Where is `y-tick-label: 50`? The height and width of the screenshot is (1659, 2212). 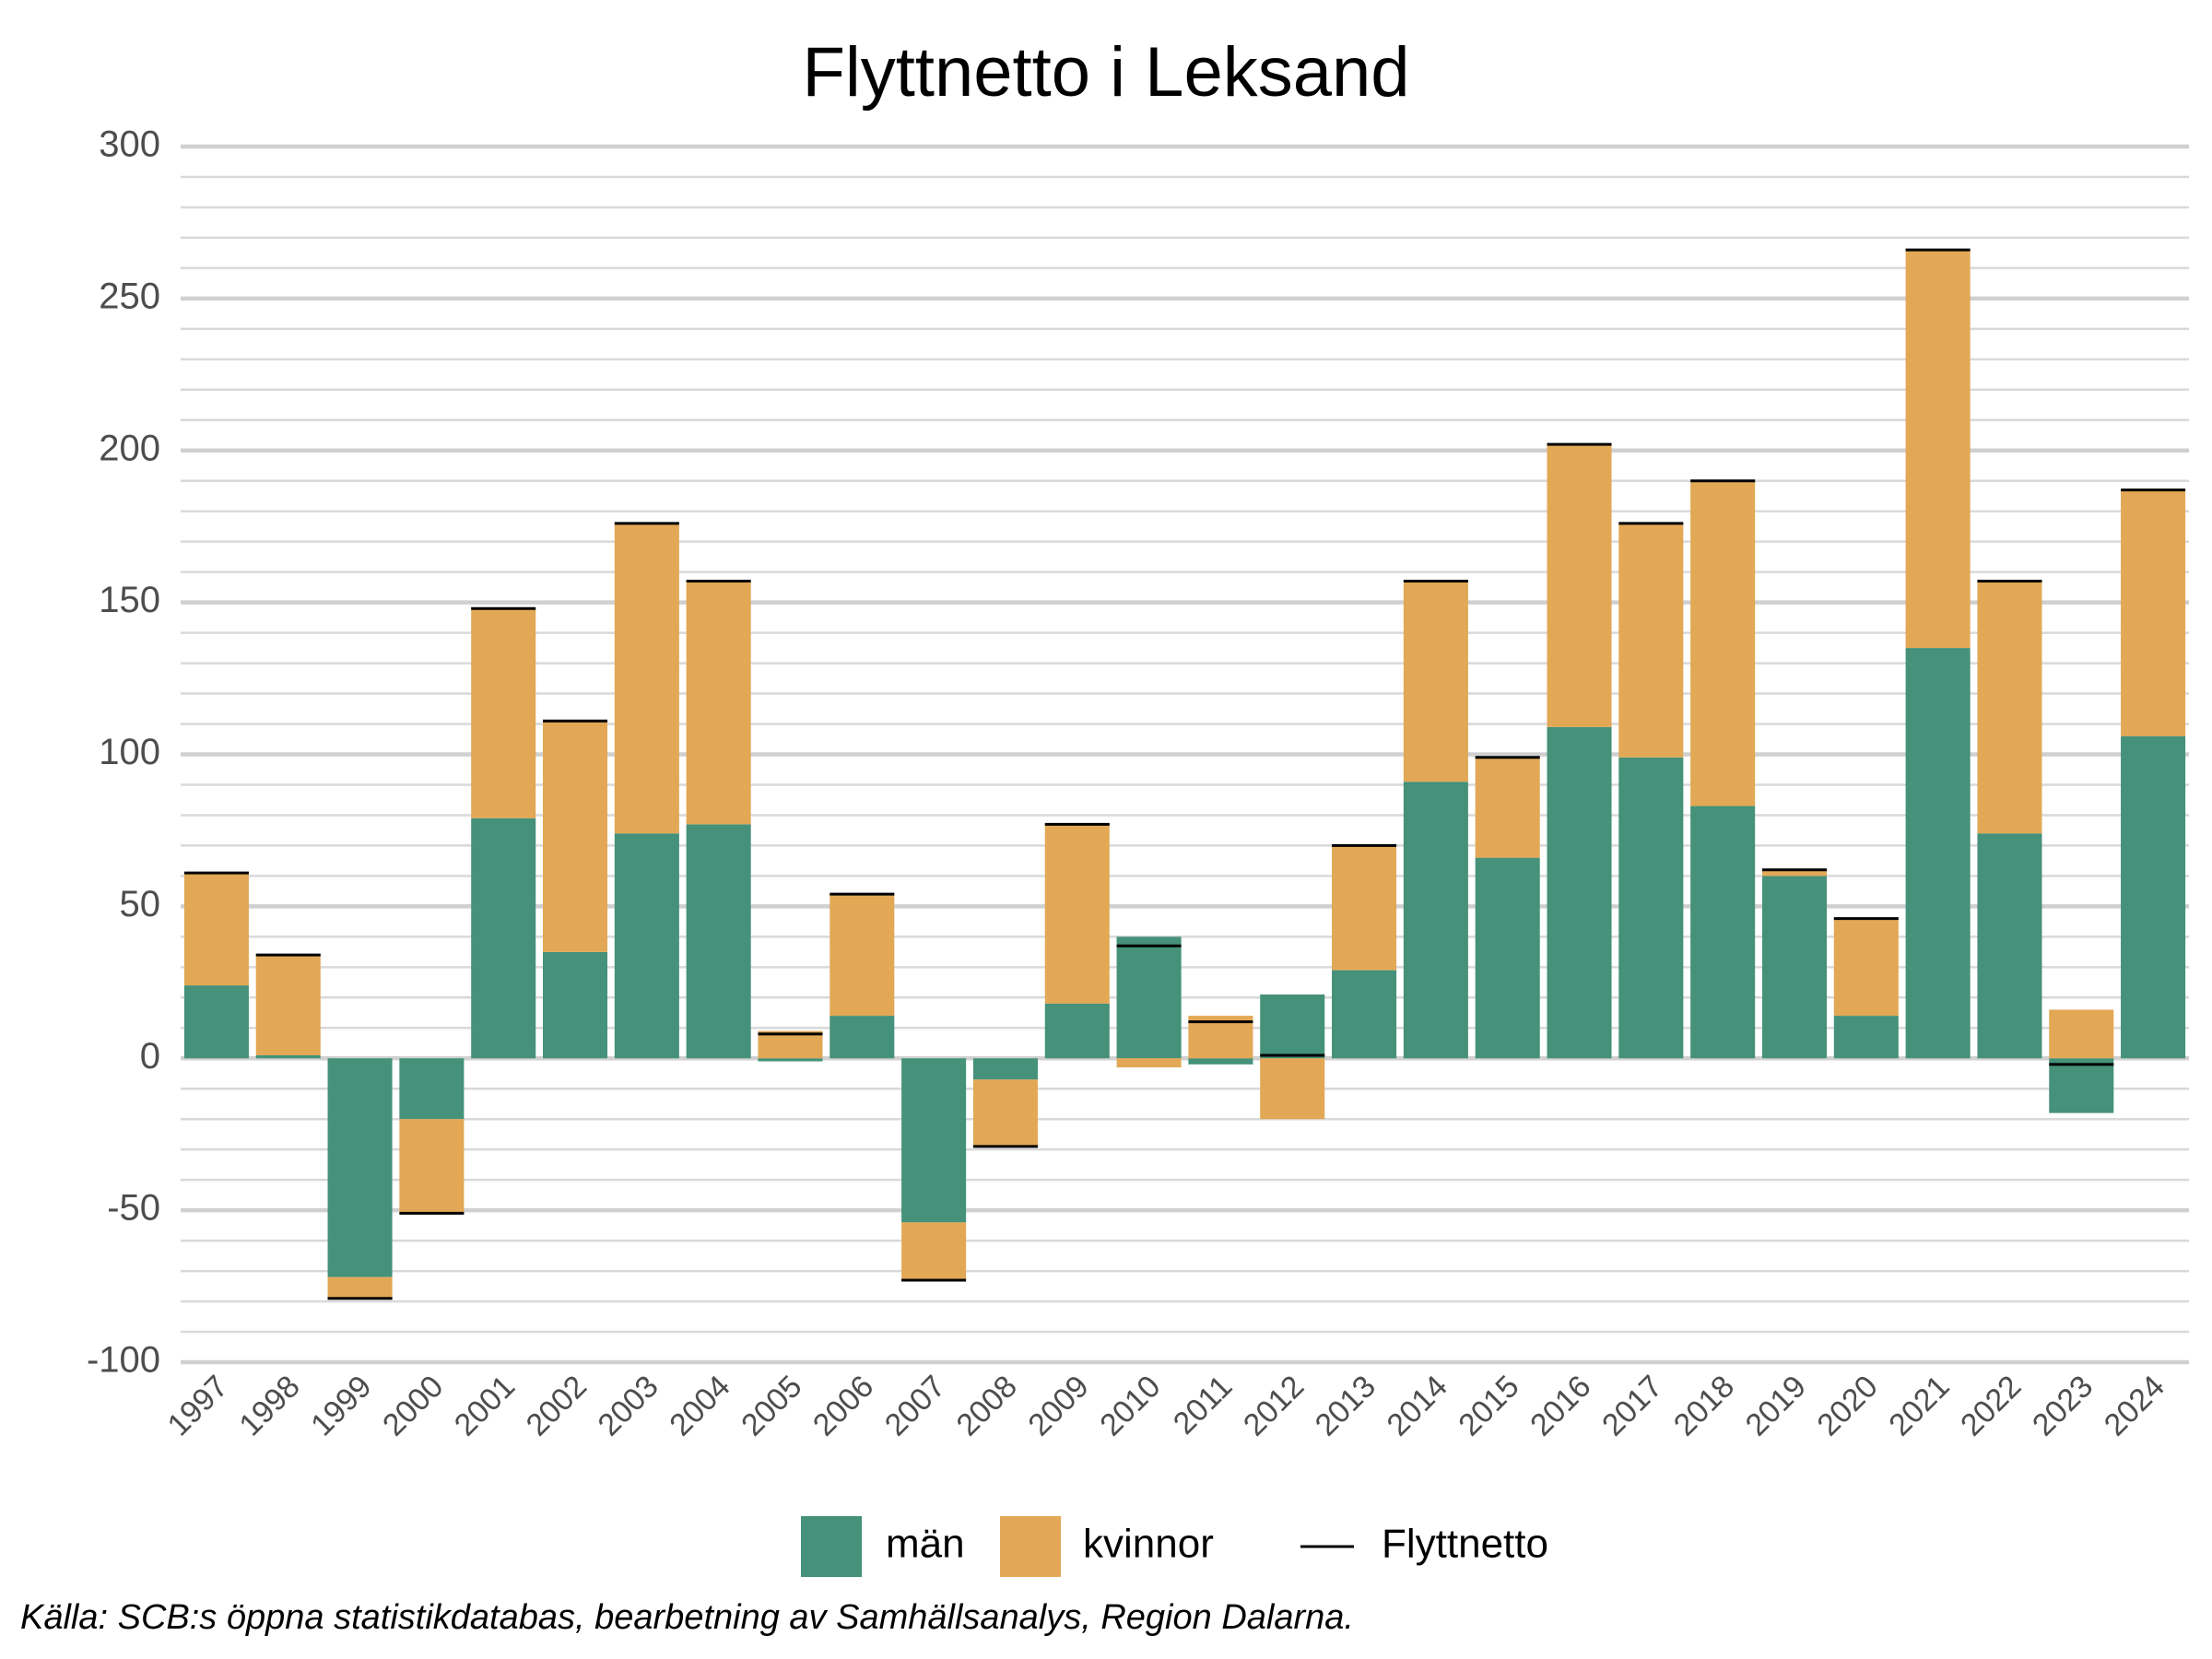
y-tick-label: 50 is located at coordinates (140, 904).